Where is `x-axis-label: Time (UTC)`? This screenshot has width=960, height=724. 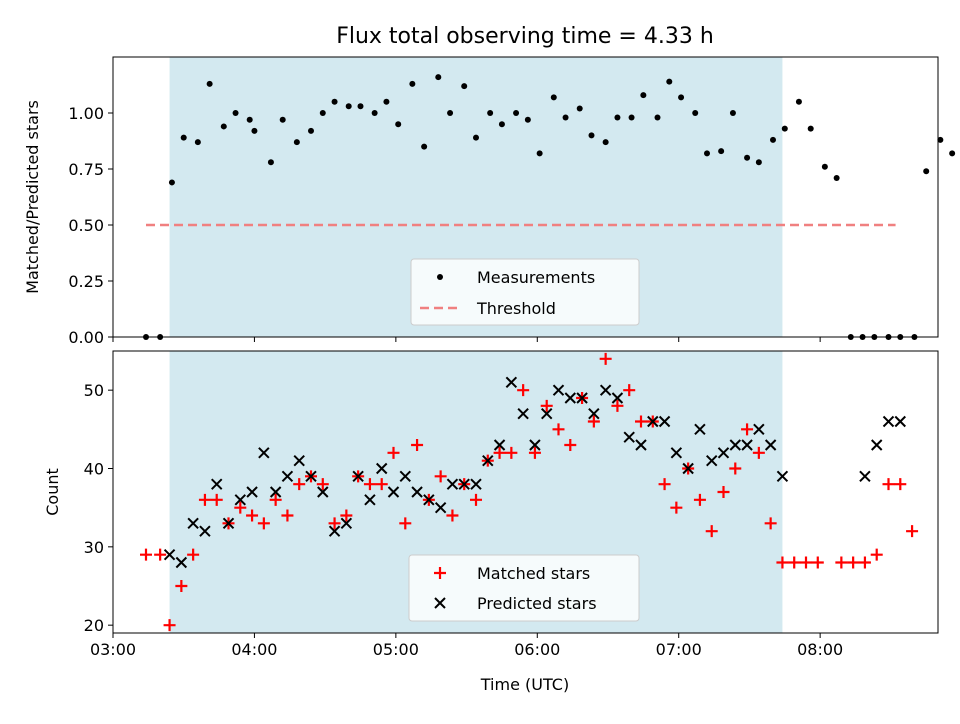 x-axis-label: Time (UTC) is located at coordinates (524, 684).